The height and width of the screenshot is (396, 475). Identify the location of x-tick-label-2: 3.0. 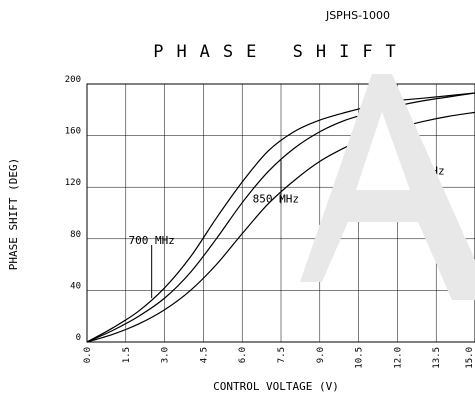
(166, 355).